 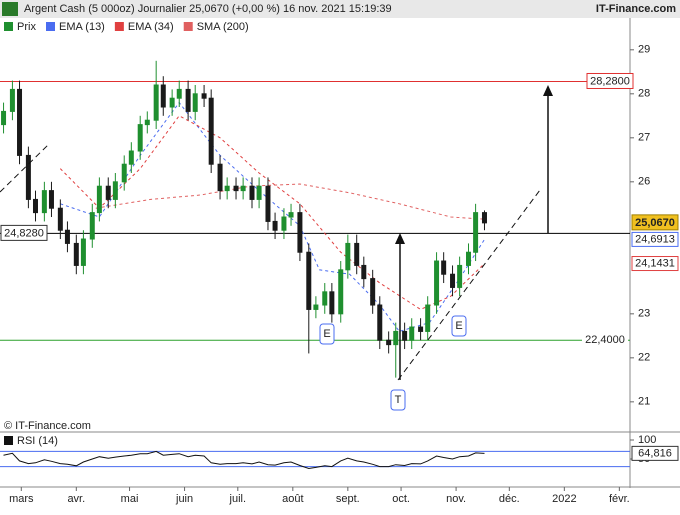 I want to click on y-tick-label: 100, so click(x=647, y=440).